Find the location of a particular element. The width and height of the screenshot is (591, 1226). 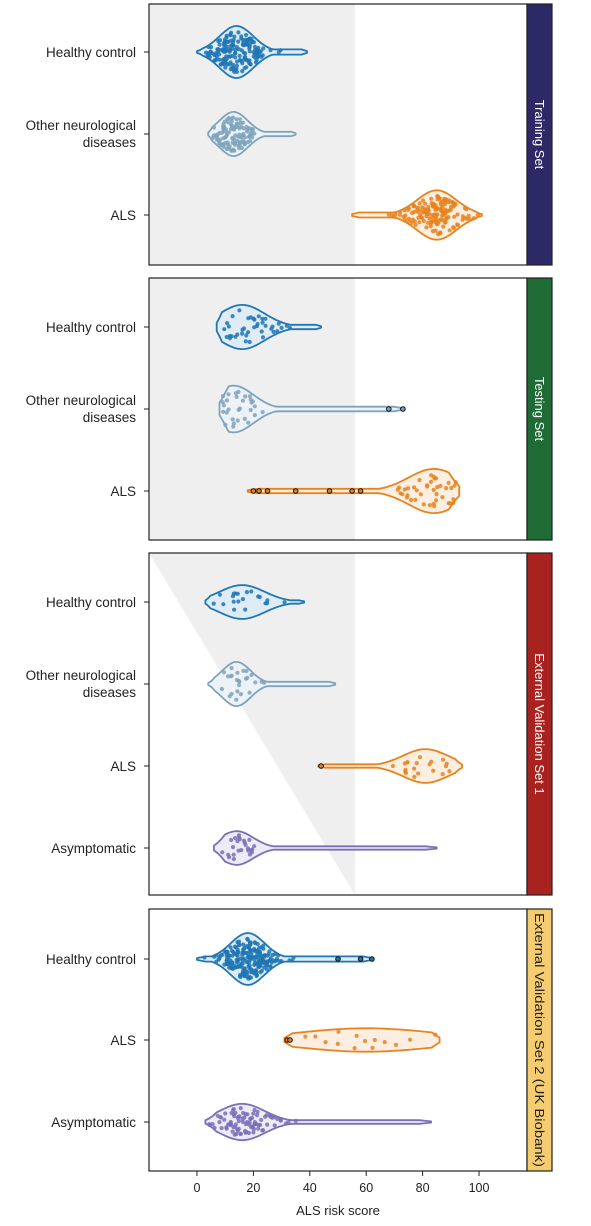

strip-label: Testing Set is located at coordinates (539, 409).